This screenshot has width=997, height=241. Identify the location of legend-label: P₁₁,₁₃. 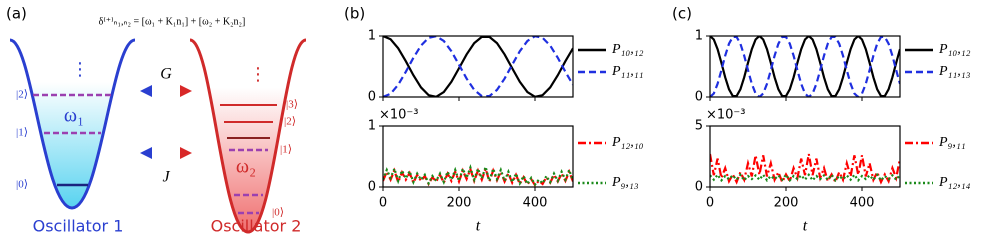
(954, 71).